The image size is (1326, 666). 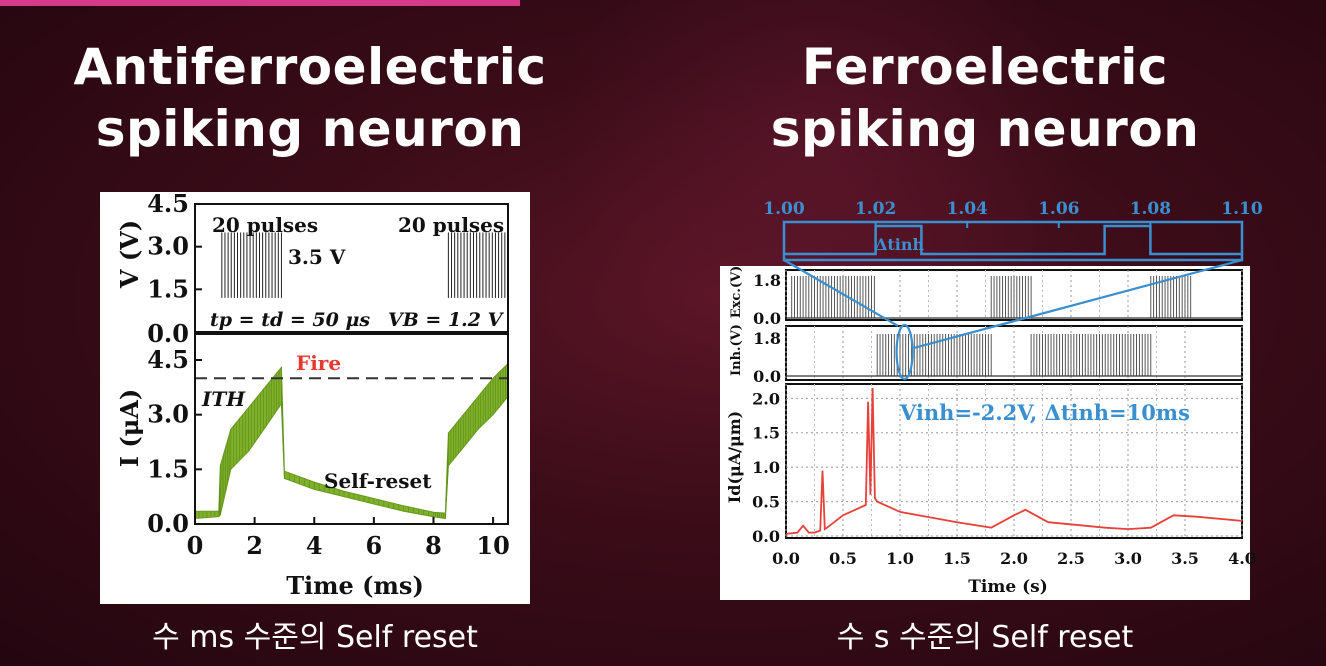 What do you see at coordinates (378, 481) in the screenshot?
I see `self-reset-label: Self-reset` at bounding box center [378, 481].